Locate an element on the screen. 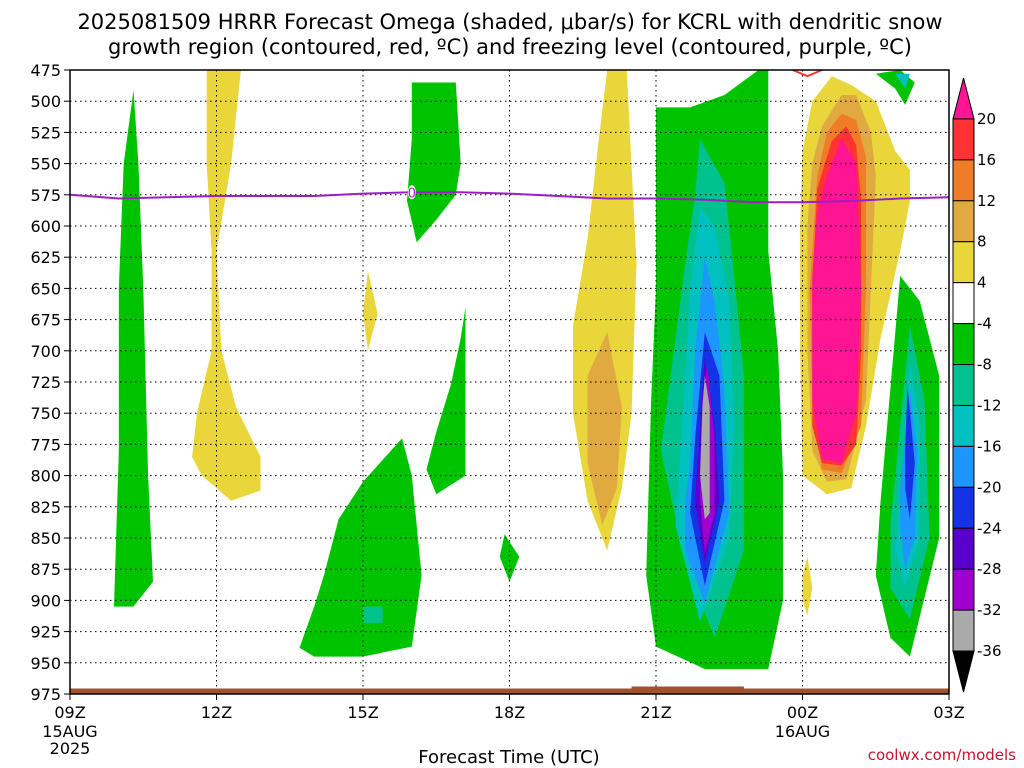  x-tick-sublabel: 16AUG is located at coordinates (802, 731).